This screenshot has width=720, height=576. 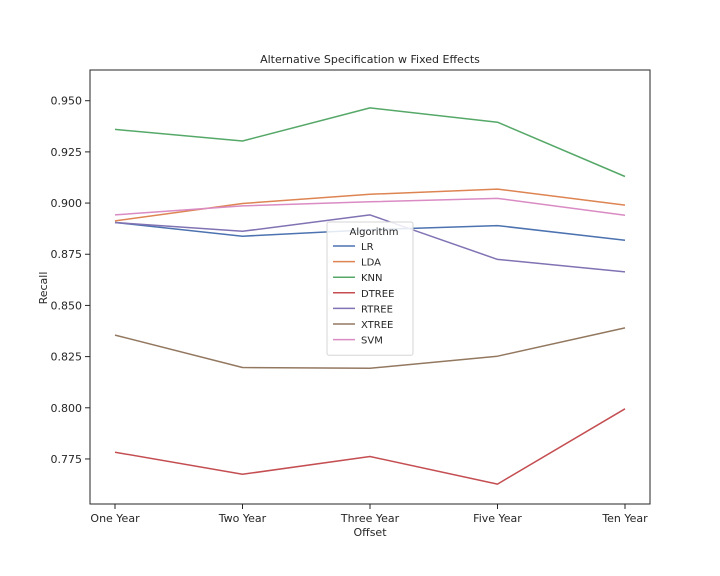 I want to click on series-line-rtree, so click(x=370, y=243).